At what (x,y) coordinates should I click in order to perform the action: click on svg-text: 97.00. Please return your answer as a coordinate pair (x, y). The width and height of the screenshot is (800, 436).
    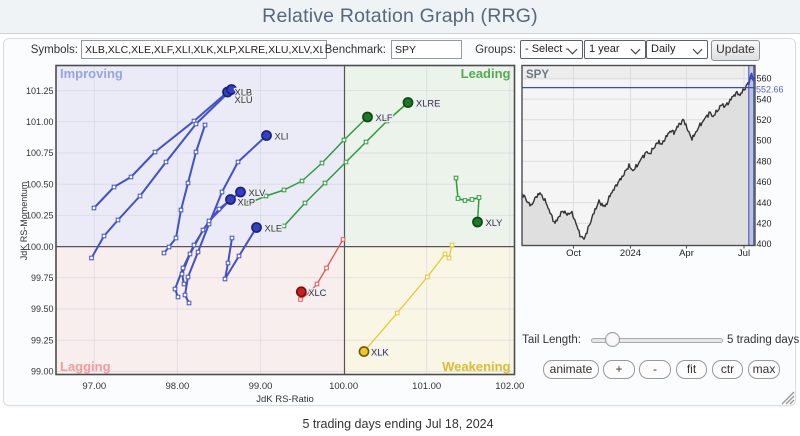
    Looking at the image, I should click on (94, 386).